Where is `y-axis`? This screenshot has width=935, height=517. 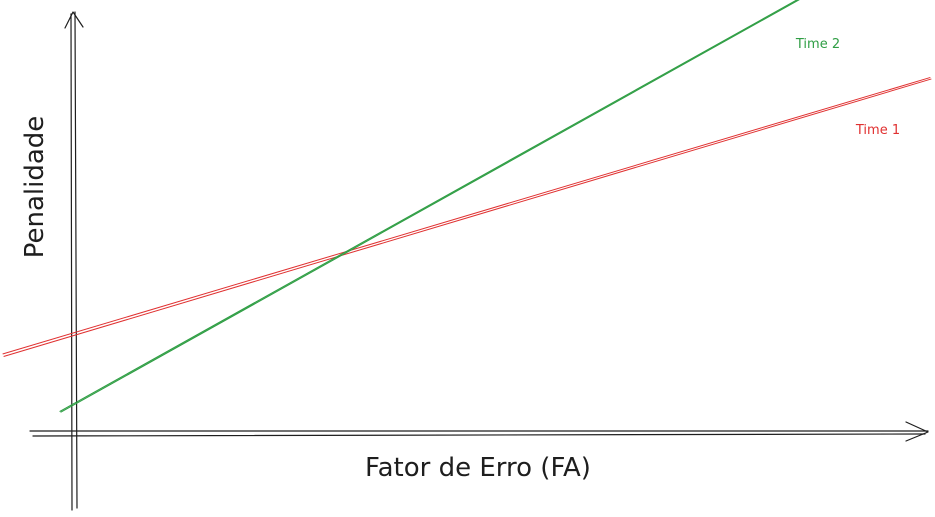 y-axis is located at coordinates (74, 261).